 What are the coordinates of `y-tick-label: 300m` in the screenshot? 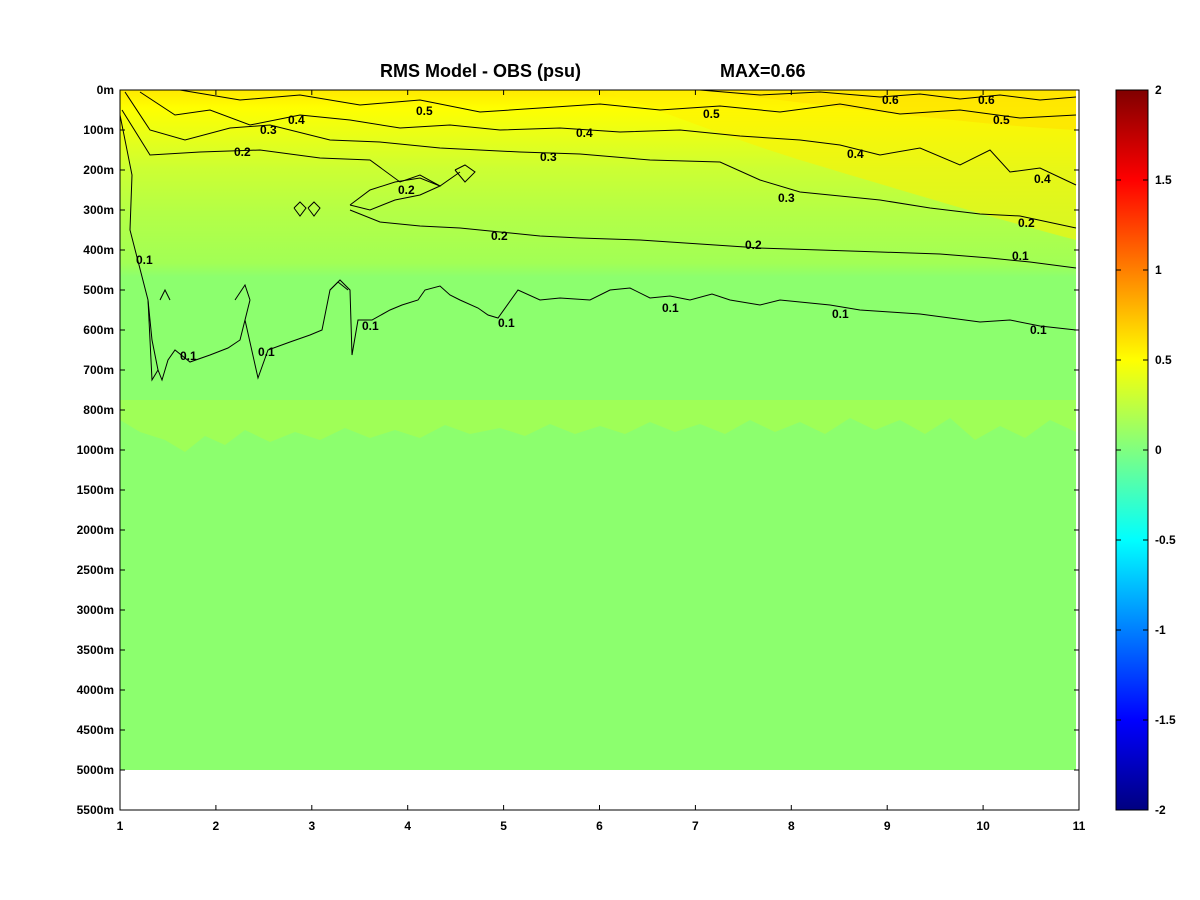 It's located at (98, 210).